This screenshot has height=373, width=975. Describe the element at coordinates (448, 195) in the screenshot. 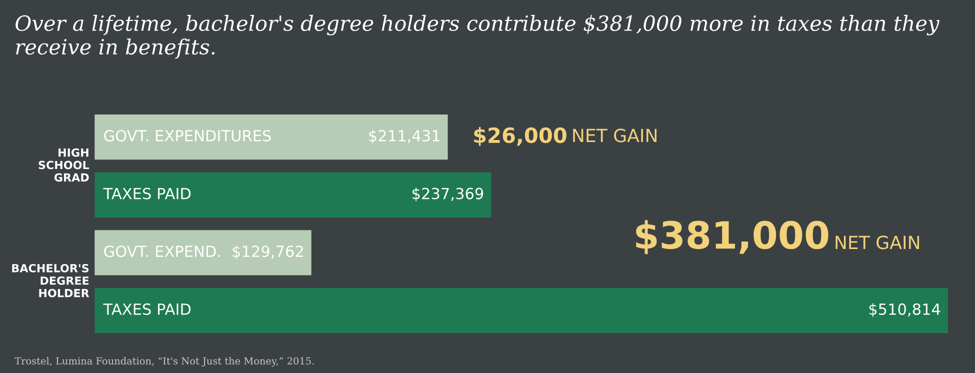

I see `data-label: $237,369` at that location.